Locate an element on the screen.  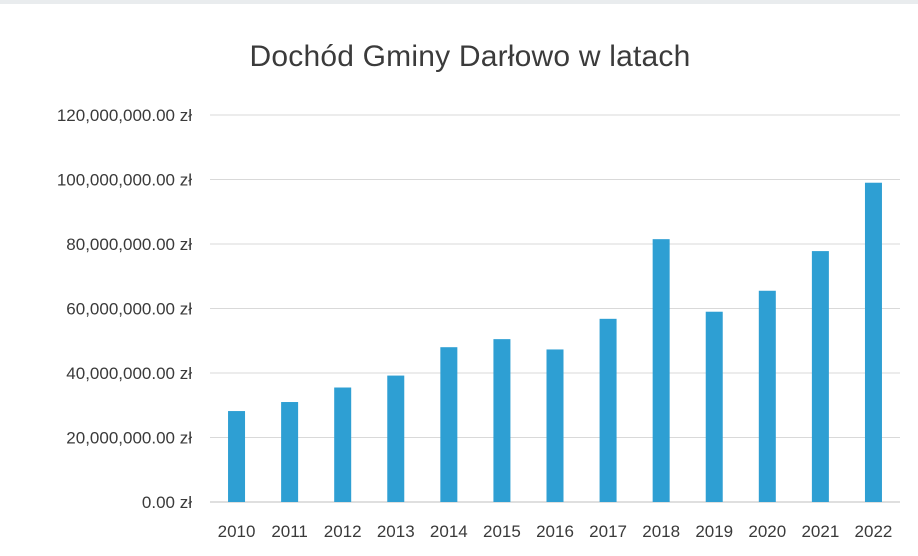
y-tick-label: 0.00 zł is located at coordinates (167, 502).